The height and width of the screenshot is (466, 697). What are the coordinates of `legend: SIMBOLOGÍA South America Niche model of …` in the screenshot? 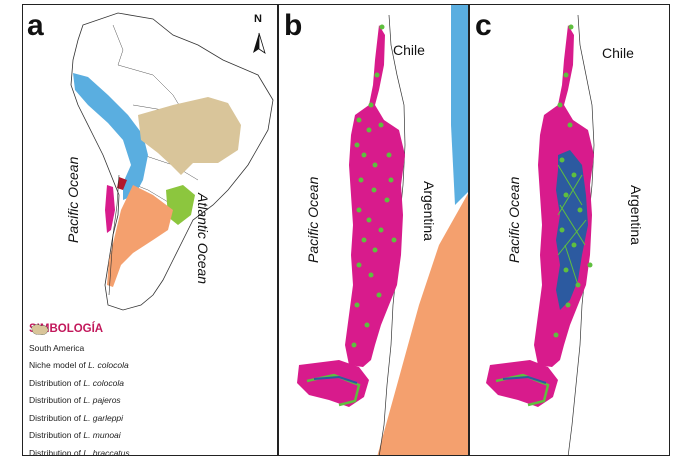 It's located at (149, 389).